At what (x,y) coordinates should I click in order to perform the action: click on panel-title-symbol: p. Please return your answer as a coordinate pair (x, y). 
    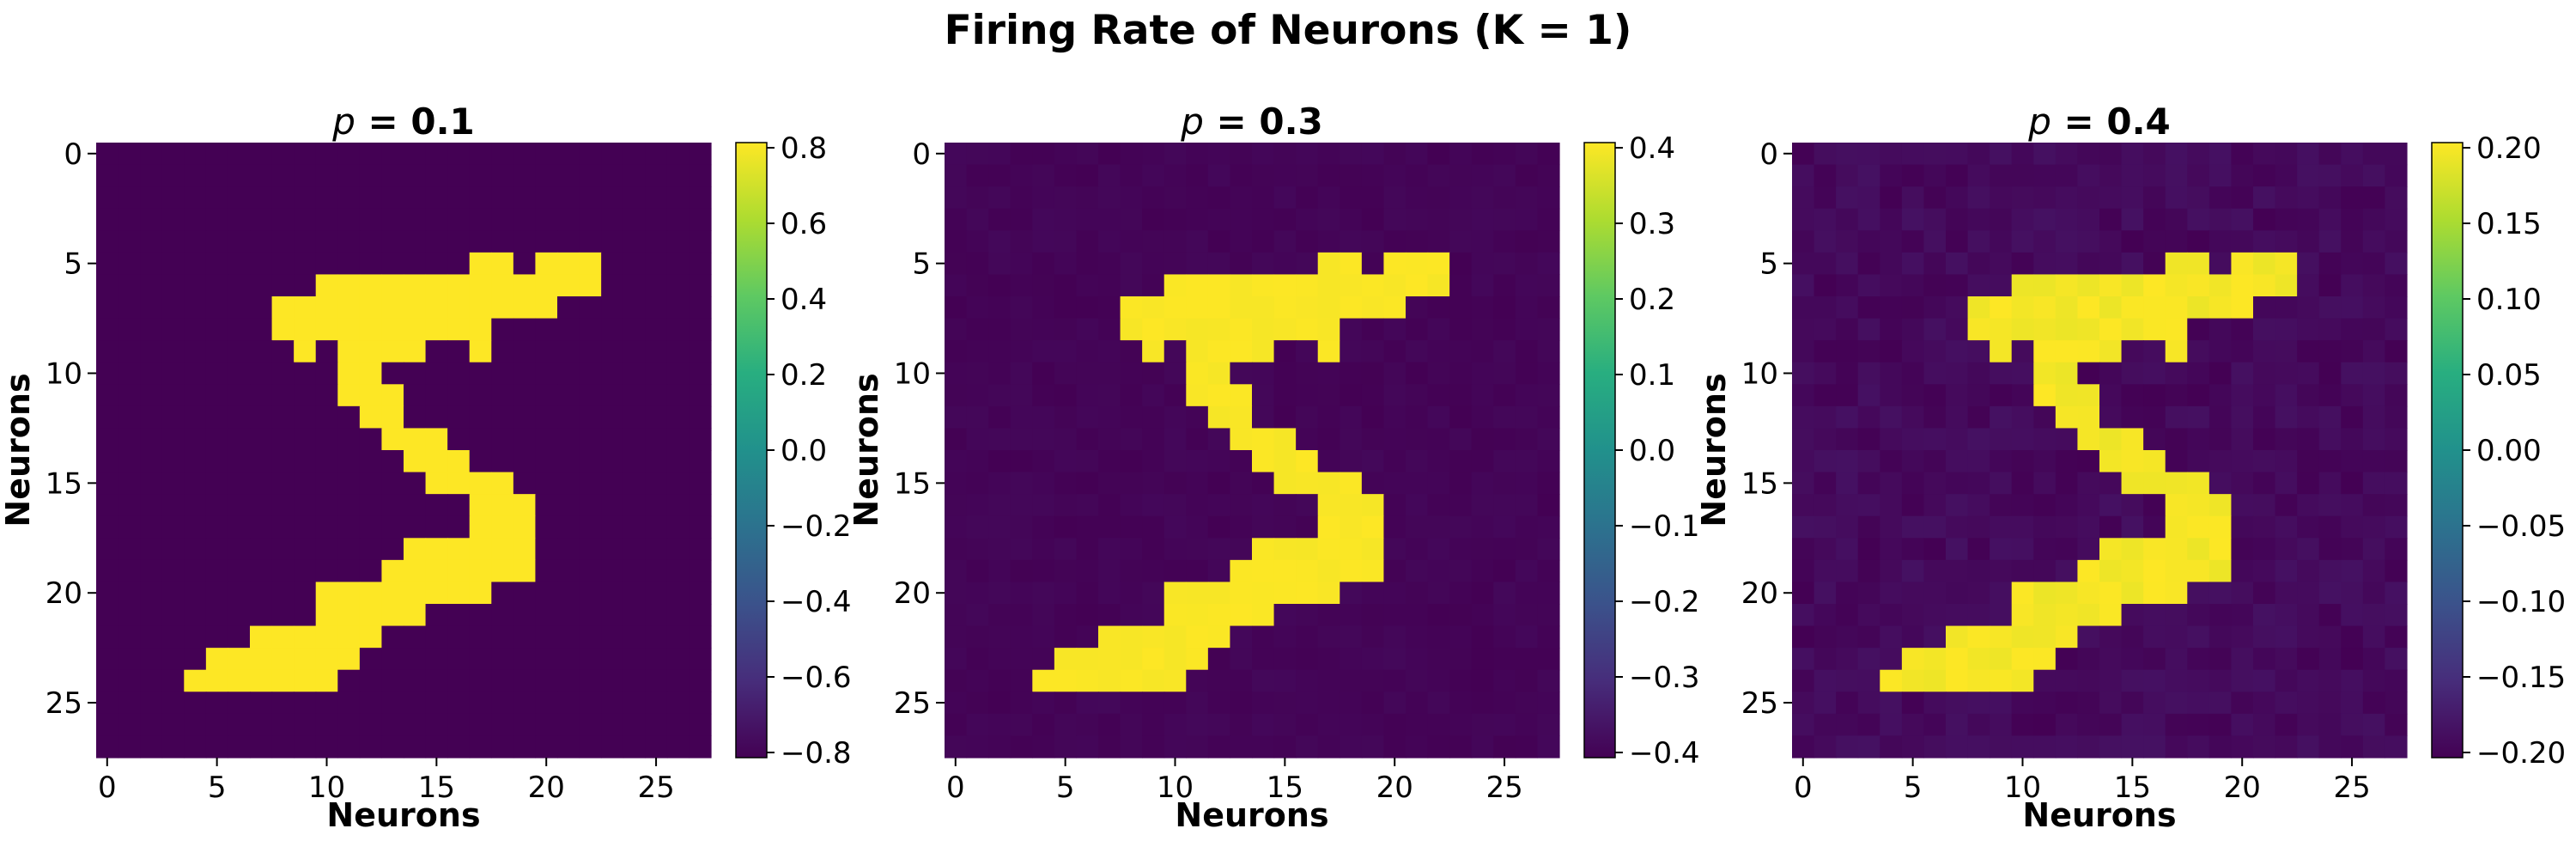
    Looking at the image, I should click on (1192, 122).